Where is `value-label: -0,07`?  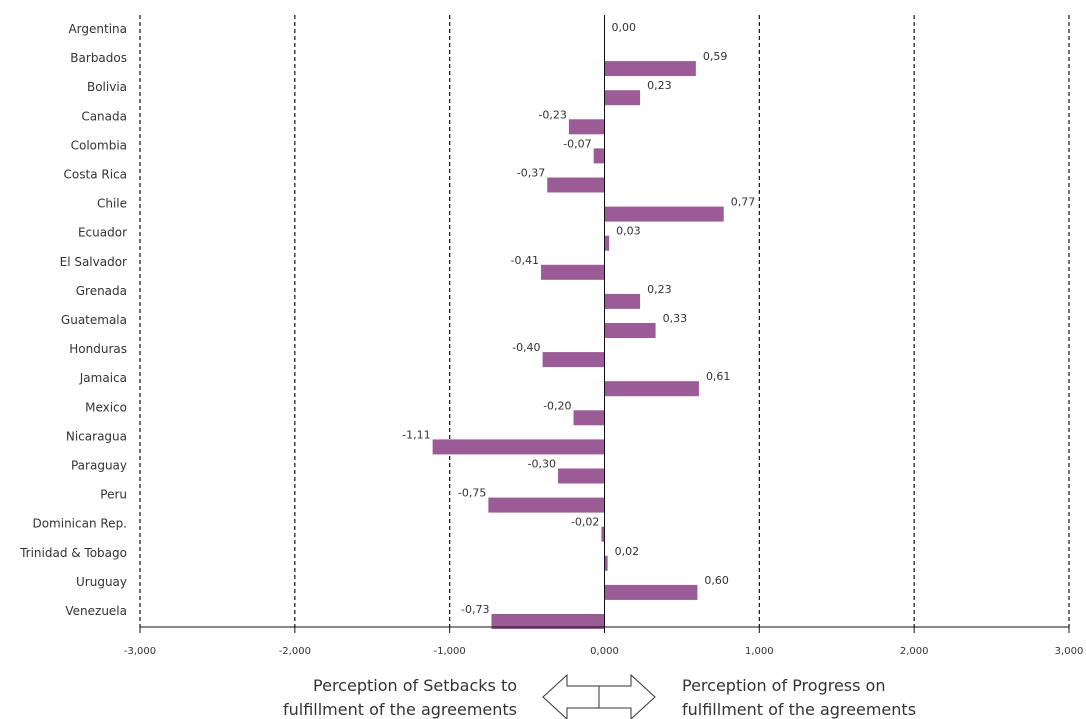 value-label: -0,07 is located at coordinates (577, 143).